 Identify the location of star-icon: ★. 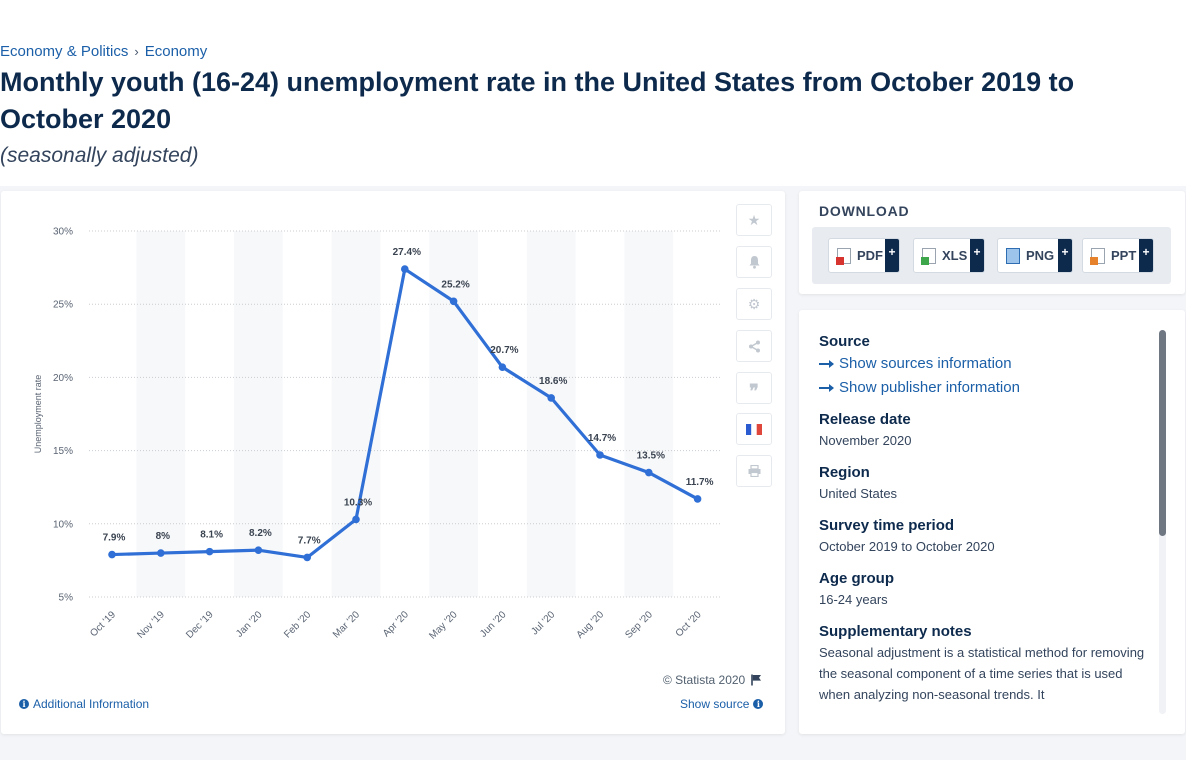
(754, 219).